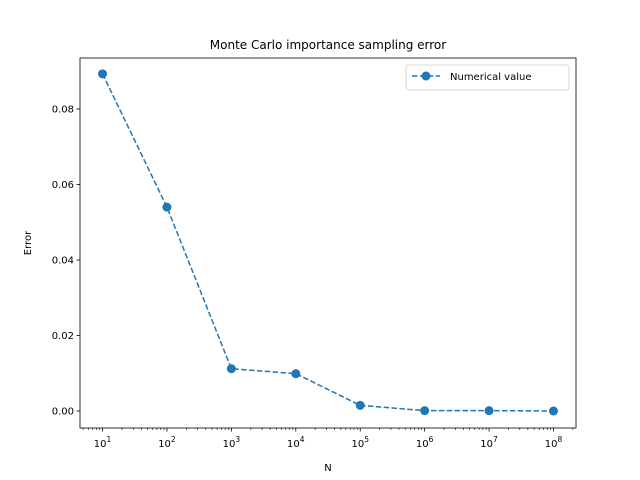 Image resolution: width=640 pixels, height=480 pixels. Describe the element at coordinates (425, 442) in the screenshot. I see `x-tick-label: 10⁶` at that location.